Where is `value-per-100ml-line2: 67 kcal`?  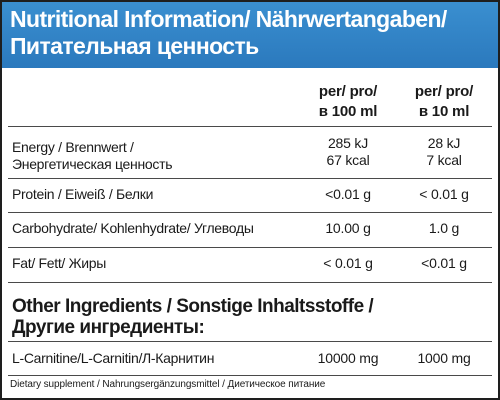
value-per-100ml-line2: 67 kcal is located at coordinates (348, 160).